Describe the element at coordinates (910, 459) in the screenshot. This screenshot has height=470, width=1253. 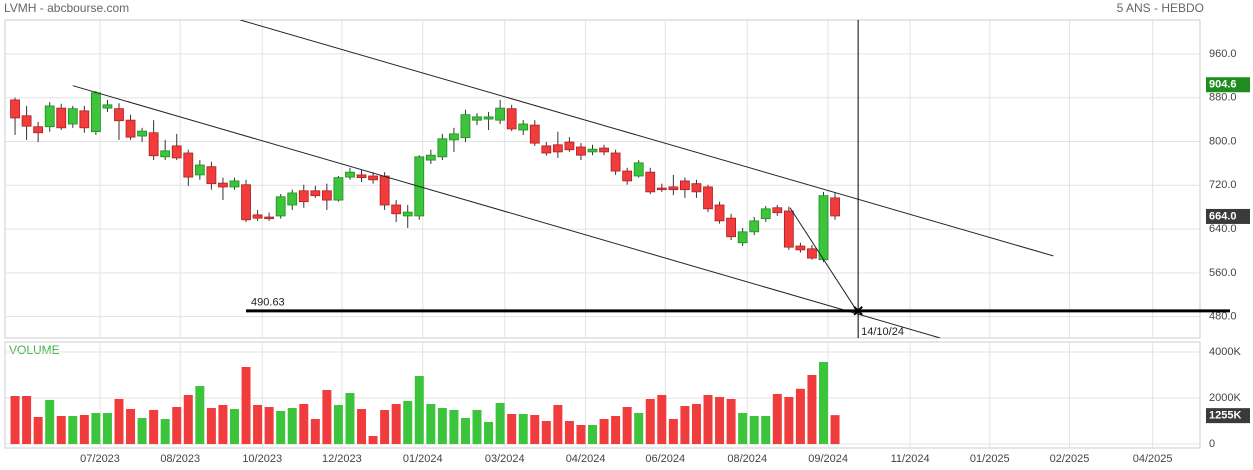
I see `x-tick-label: 11/2024` at that location.